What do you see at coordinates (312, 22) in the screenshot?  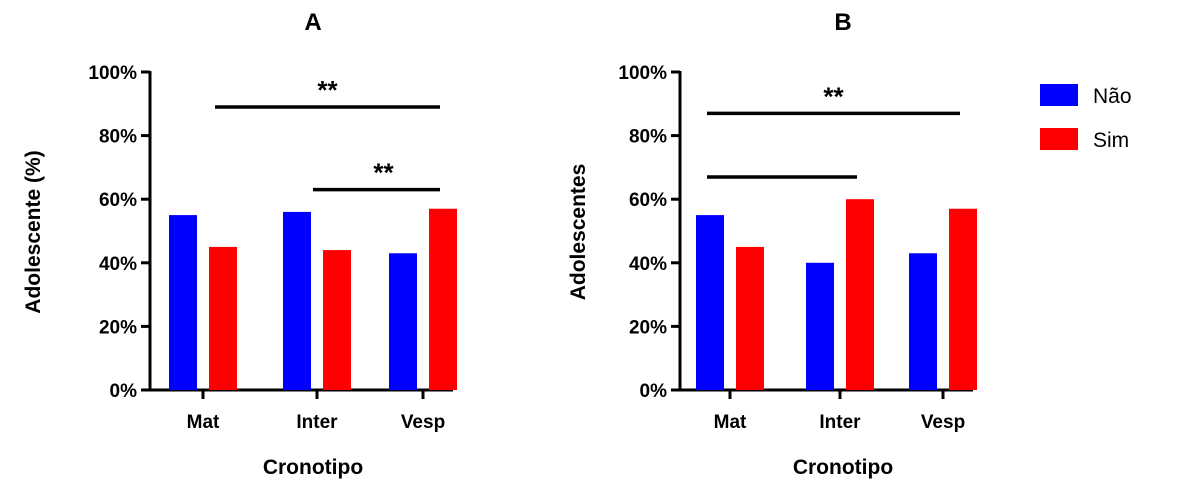 I see `panel-title: A` at bounding box center [312, 22].